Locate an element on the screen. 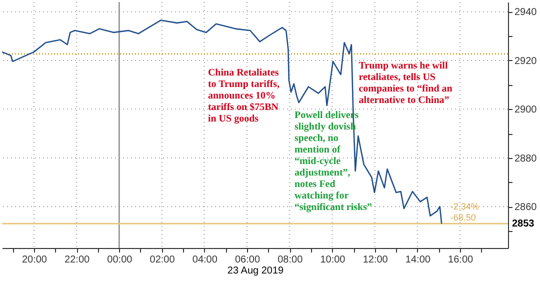 The image size is (540, 282). annotation: China Retaliates to Trump tariffs, announces 10% tariffs on $75BN in US goods is located at coordinates (244, 96).